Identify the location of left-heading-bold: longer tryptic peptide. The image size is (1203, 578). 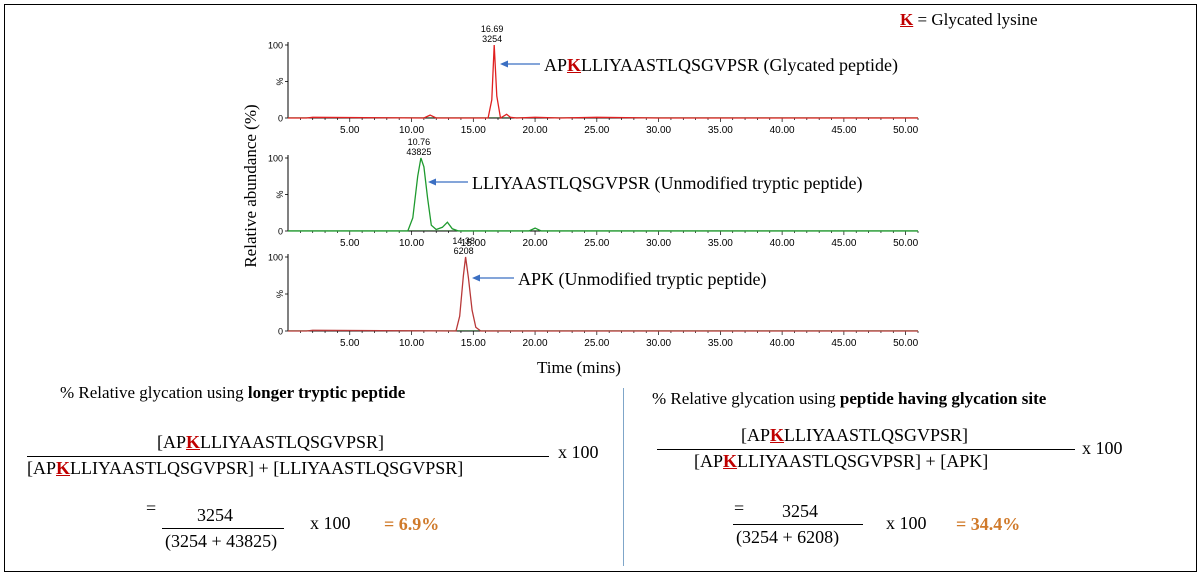
(326, 392).